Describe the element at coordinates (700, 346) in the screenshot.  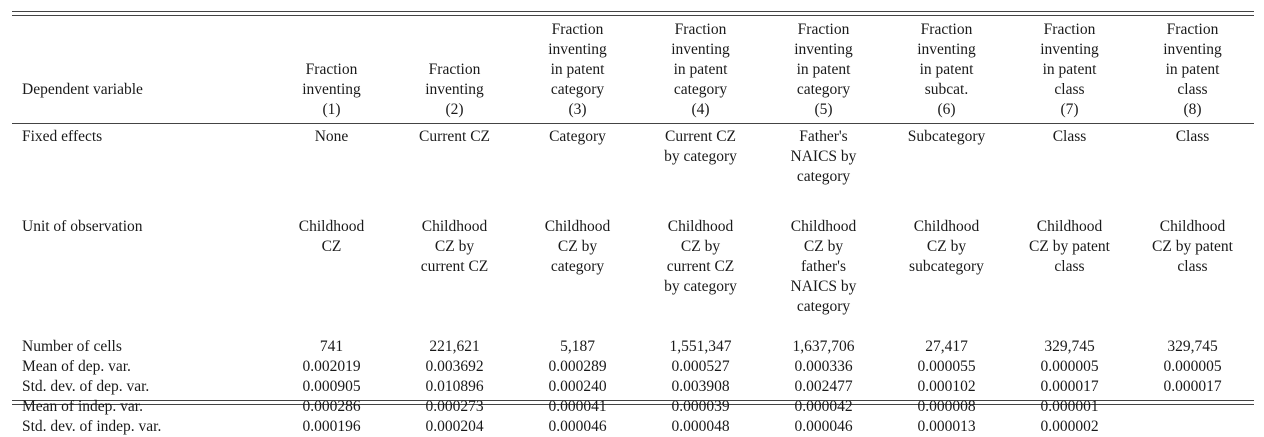
I see `cell: 1,551,347` at that location.